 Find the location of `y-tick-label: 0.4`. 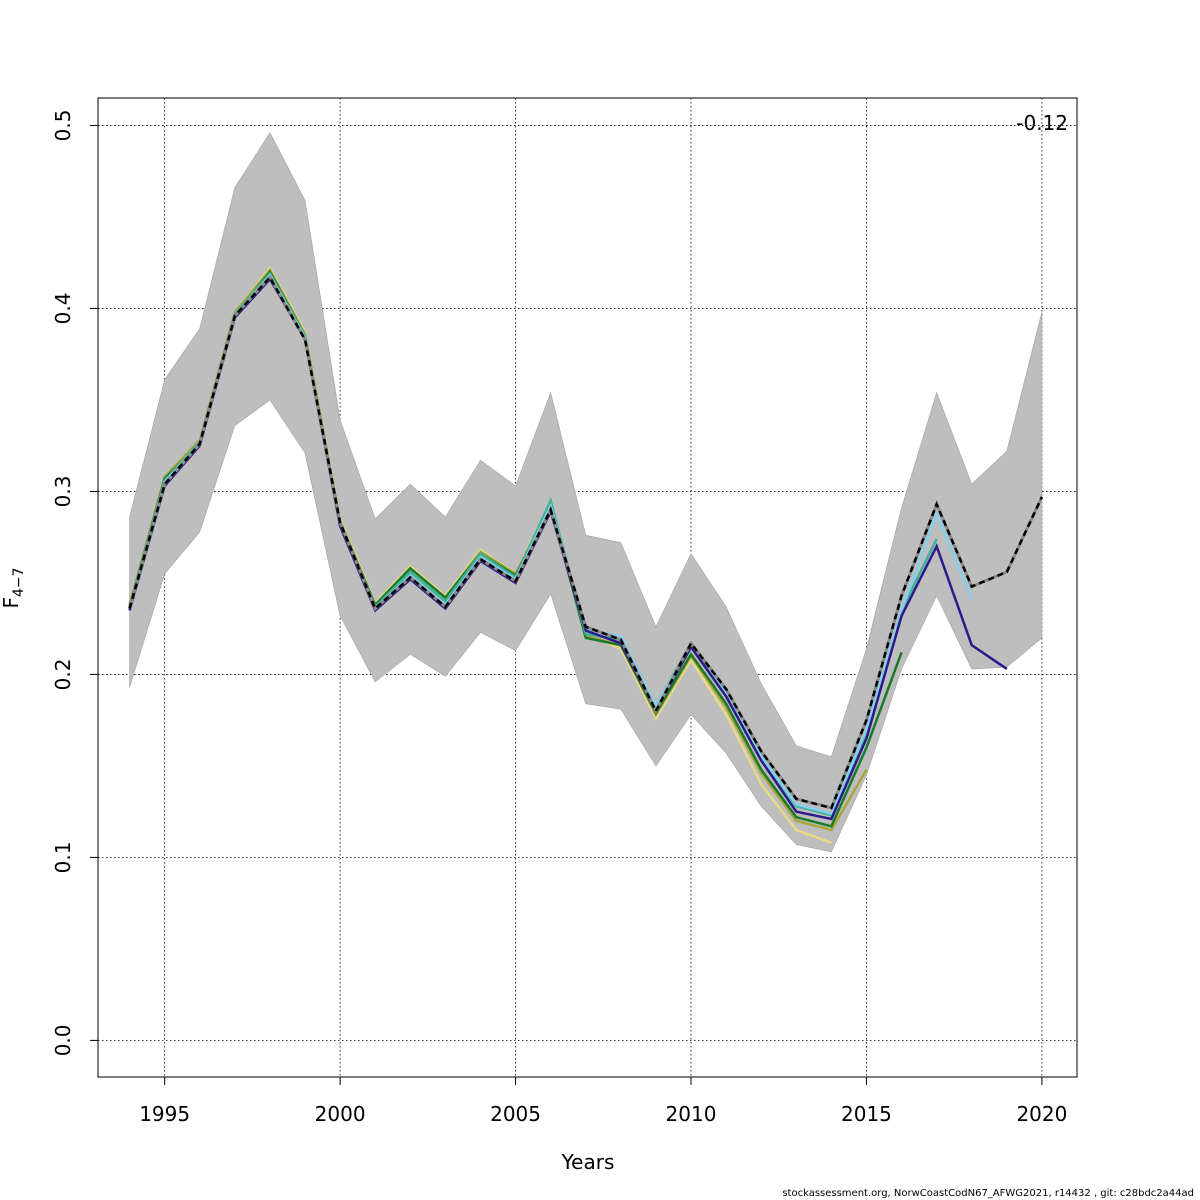

y-tick-label: 0.4 is located at coordinates (63, 309).